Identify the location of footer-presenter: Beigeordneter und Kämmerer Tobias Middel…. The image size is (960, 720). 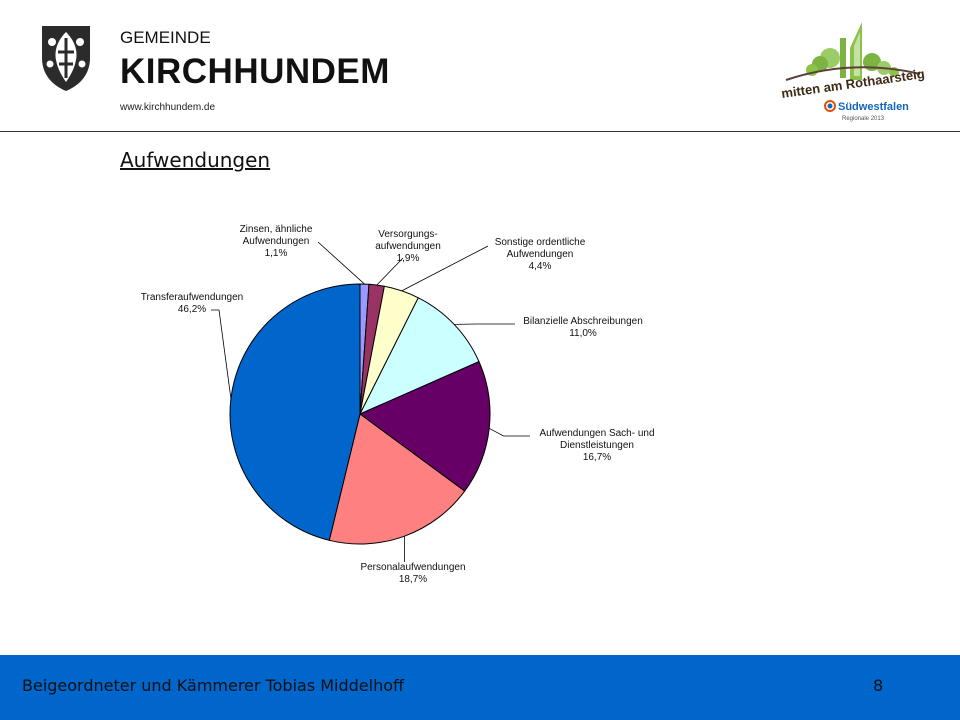
(213, 685).